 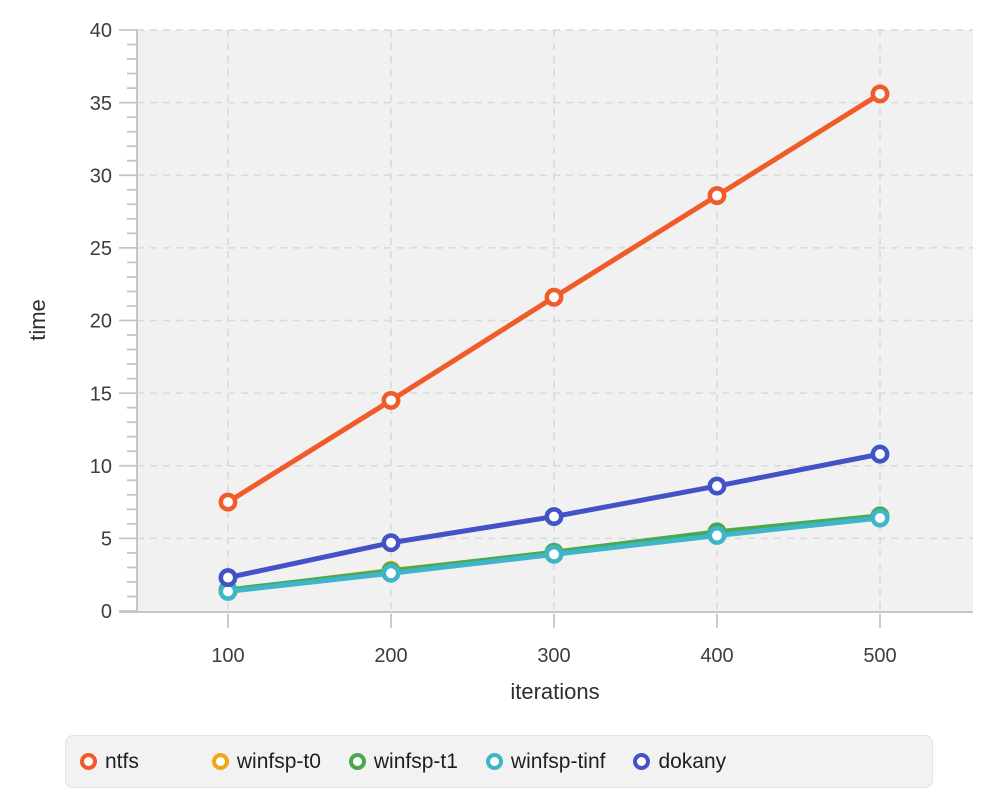 I want to click on legend: ntfs winfsp-t0 winfsp-t1 winfsp-tinf dokany, so click(x=499, y=761).